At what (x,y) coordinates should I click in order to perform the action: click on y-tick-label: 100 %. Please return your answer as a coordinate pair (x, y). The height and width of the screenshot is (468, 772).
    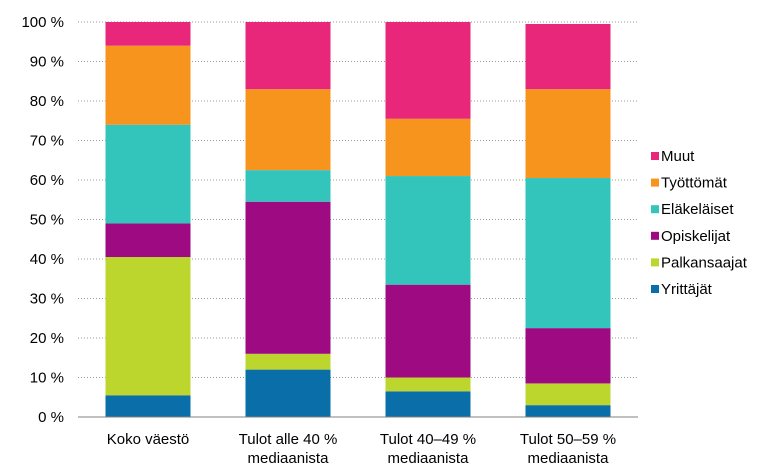
    Looking at the image, I should click on (42, 22).